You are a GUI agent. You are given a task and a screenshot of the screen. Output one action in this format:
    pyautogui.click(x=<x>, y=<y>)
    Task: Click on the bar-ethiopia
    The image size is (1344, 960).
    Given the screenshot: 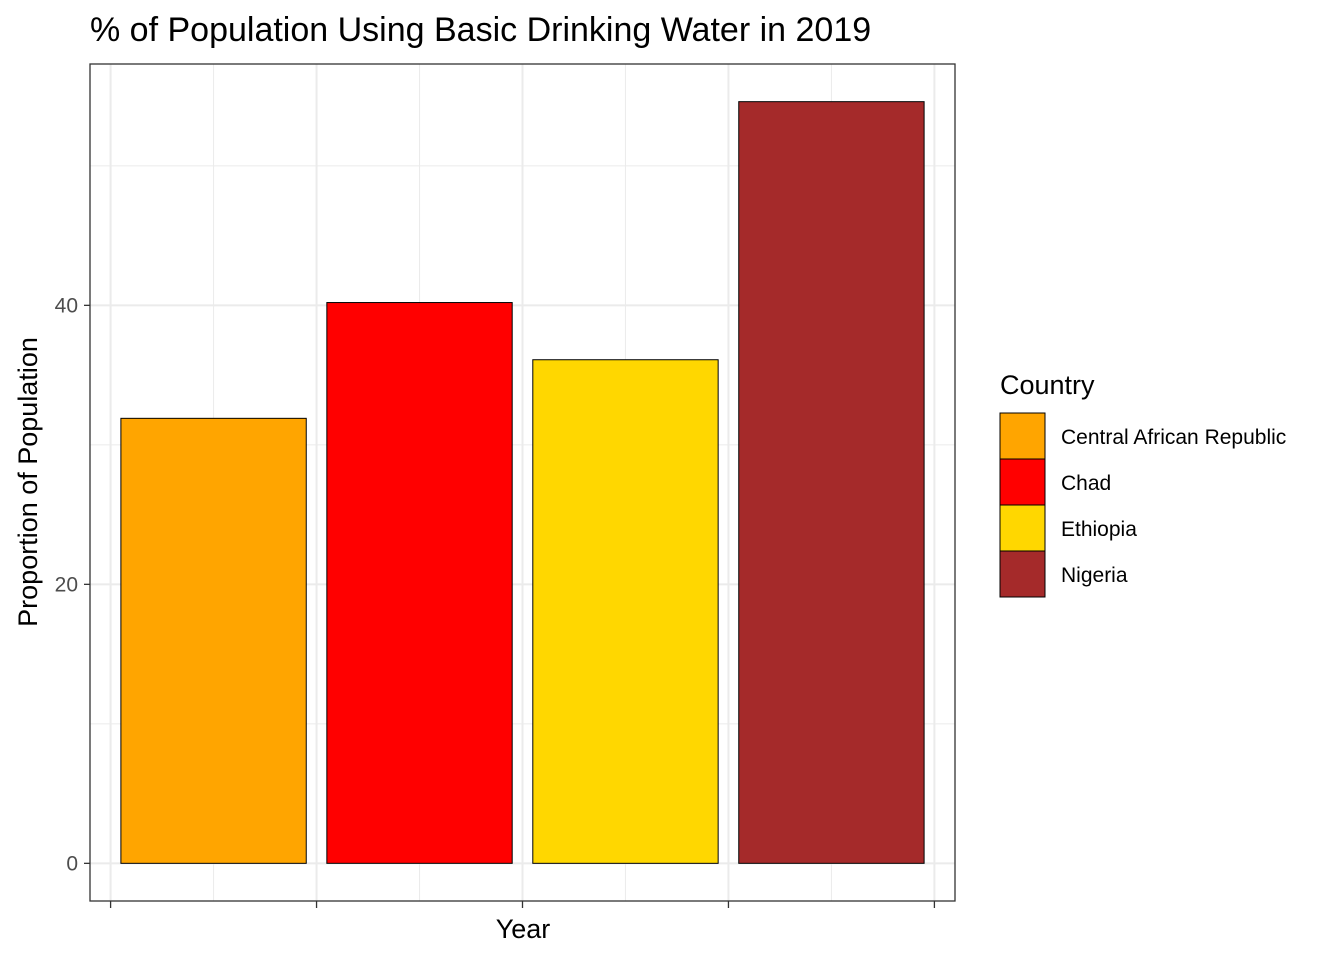 What is the action you would take?
    pyautogui.click(x=625, y=611)
    